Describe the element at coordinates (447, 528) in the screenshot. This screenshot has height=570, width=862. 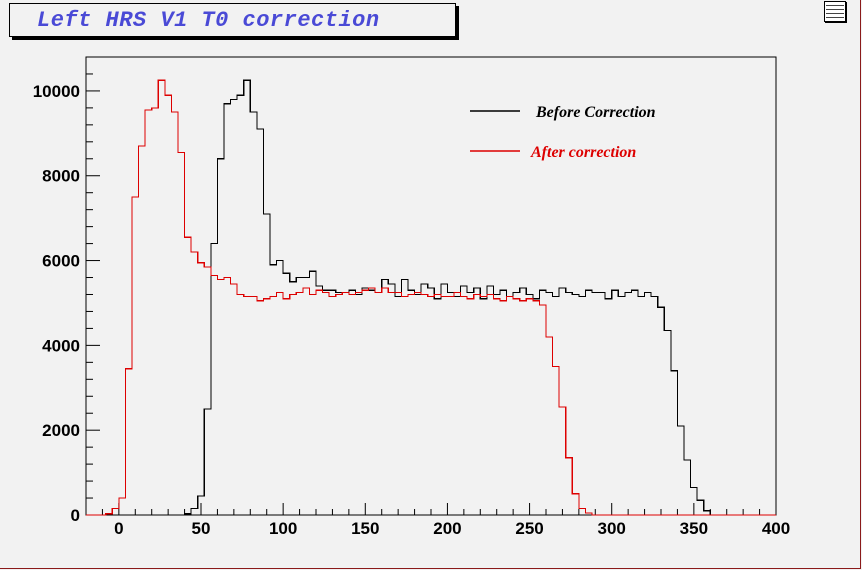
I see `x-tick-label: 200` at that location.